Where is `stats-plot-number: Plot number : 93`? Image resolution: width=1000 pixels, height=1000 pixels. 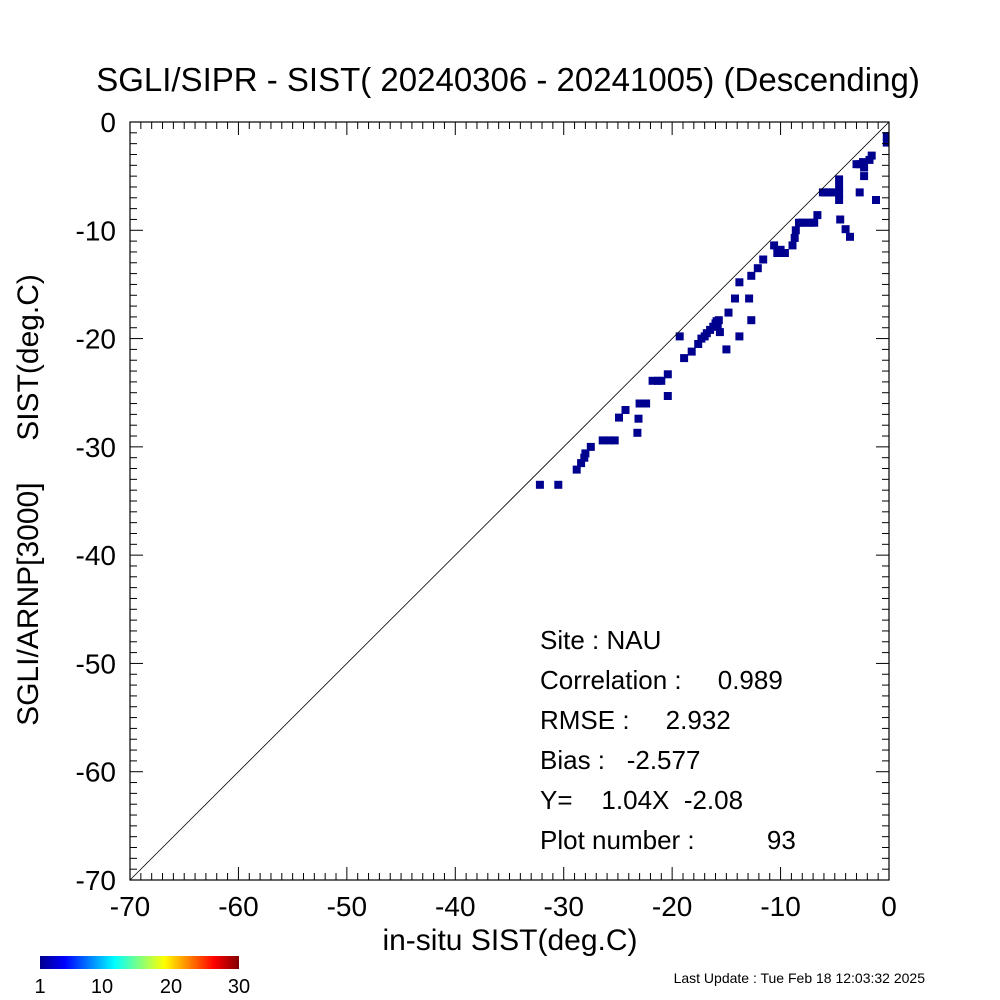 stats-plot-number: Plot number : 93 is located at coordinates (668, 840).